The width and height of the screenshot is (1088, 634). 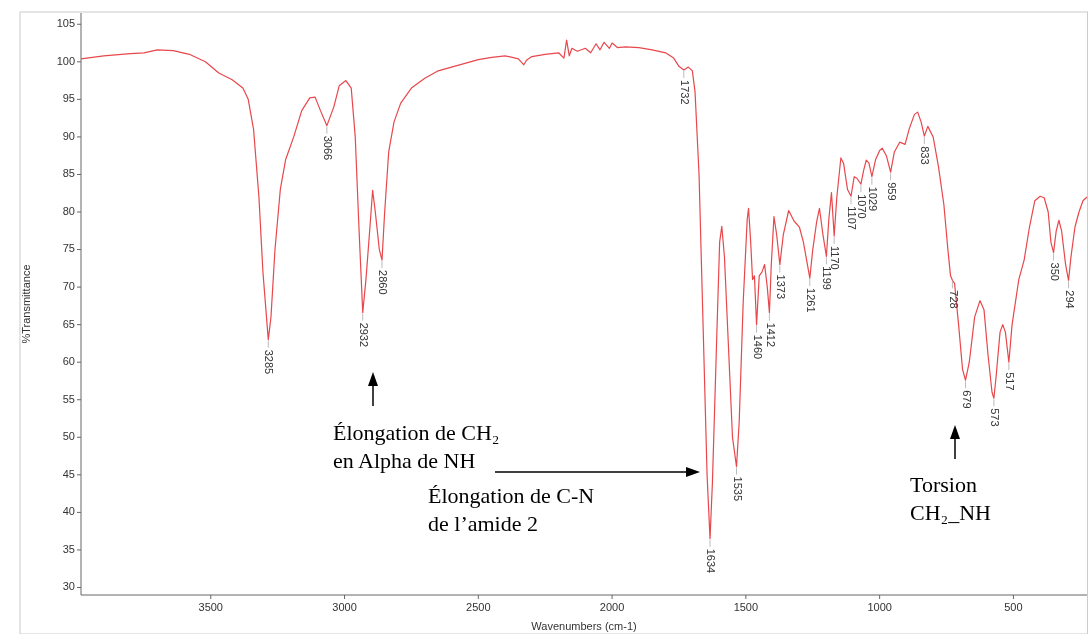 What do you see at coordinates (1069, 299) in the screenshot?
I see `annotation: 294` at bounding box center [1069, 299].